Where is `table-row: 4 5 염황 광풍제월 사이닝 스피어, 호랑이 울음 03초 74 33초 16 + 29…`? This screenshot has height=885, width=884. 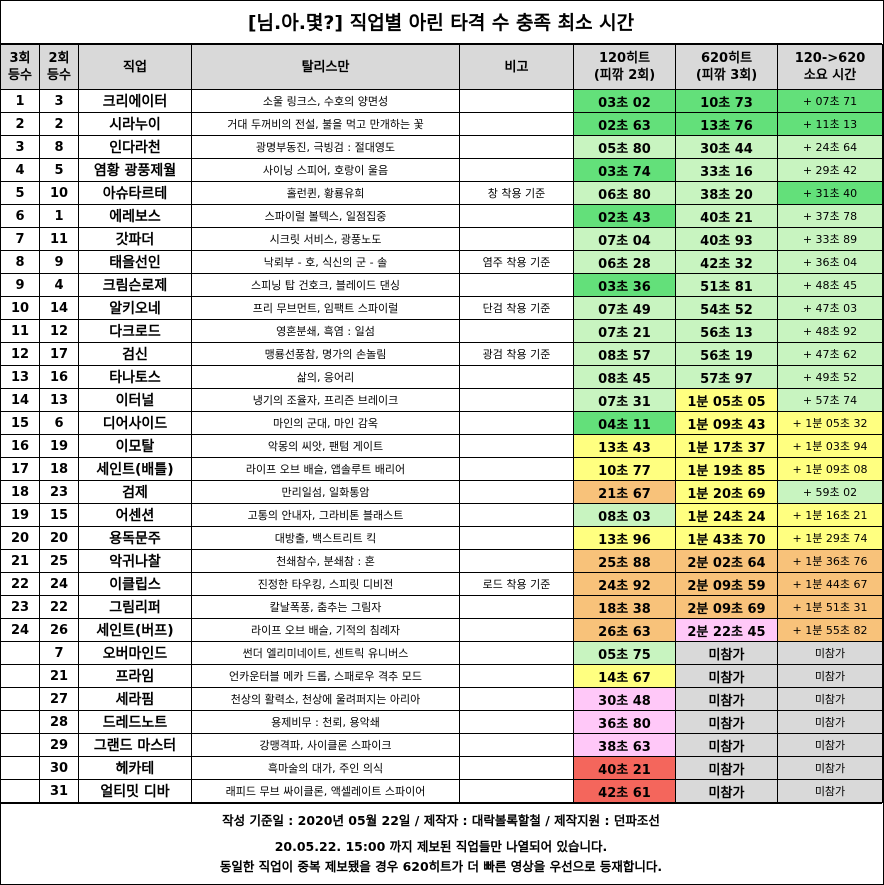 table-row: 4 5 염황 광풍제월 사이닝 스피어, 호랑이 울음 03초 74 33초 16 + 29… is located at coordinates (441, 170).